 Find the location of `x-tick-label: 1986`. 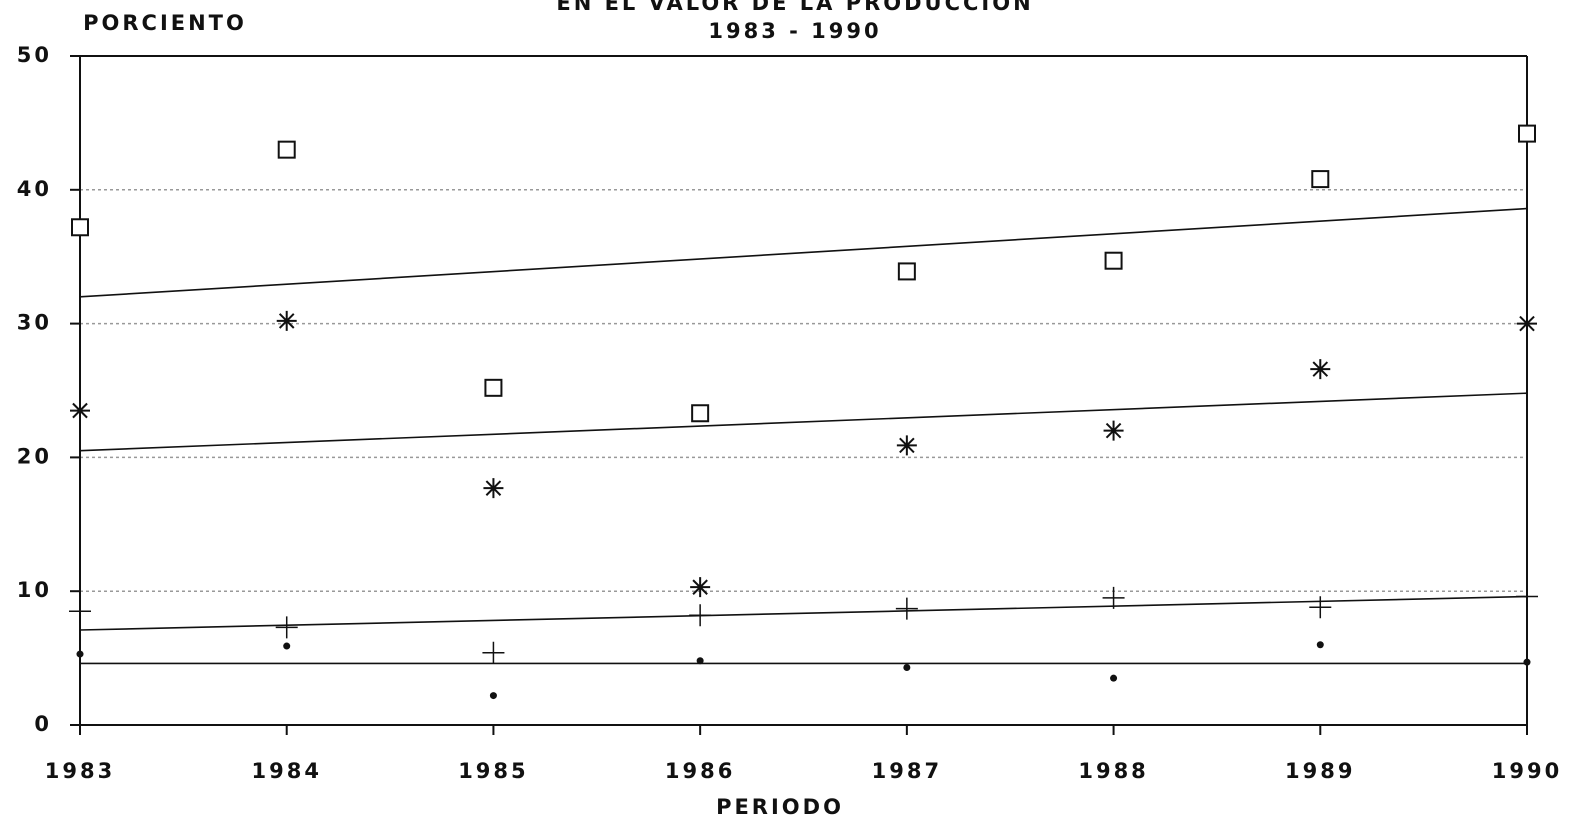

x-tick-label: 1986 is located at coordinates (700, 771).